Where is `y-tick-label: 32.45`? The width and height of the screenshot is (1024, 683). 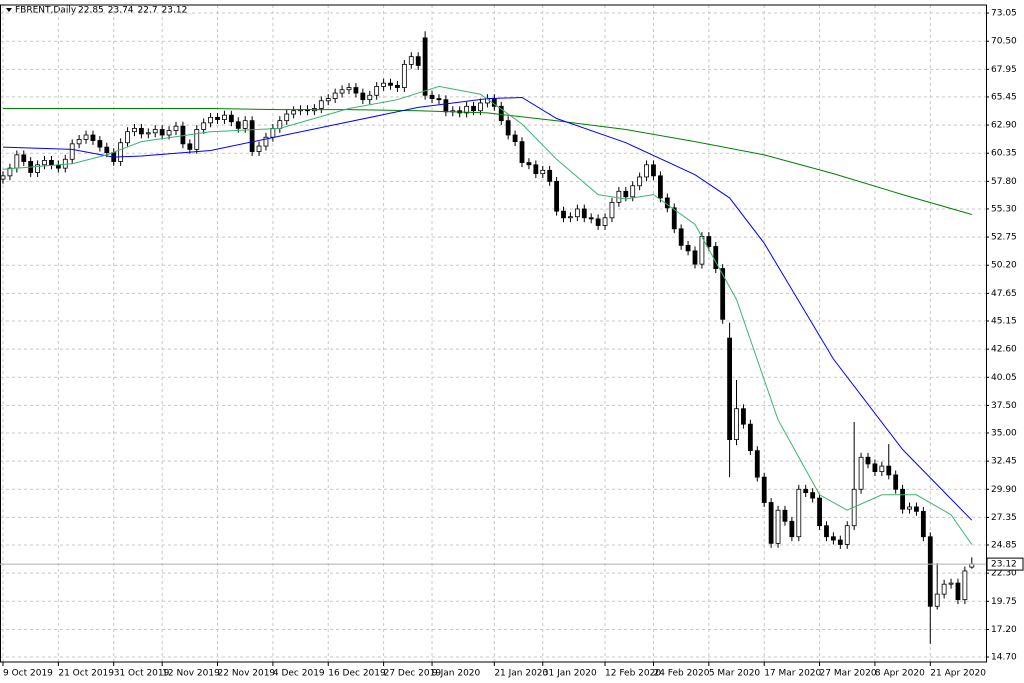
y-tick-label: 32.45 is located at coordinates (1004, 462).